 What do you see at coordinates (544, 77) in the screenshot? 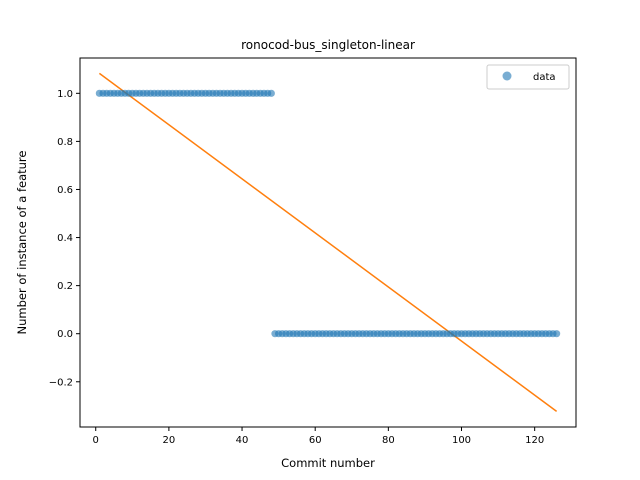
I see `legend-label-data: data` at bounding box center [544, 77].